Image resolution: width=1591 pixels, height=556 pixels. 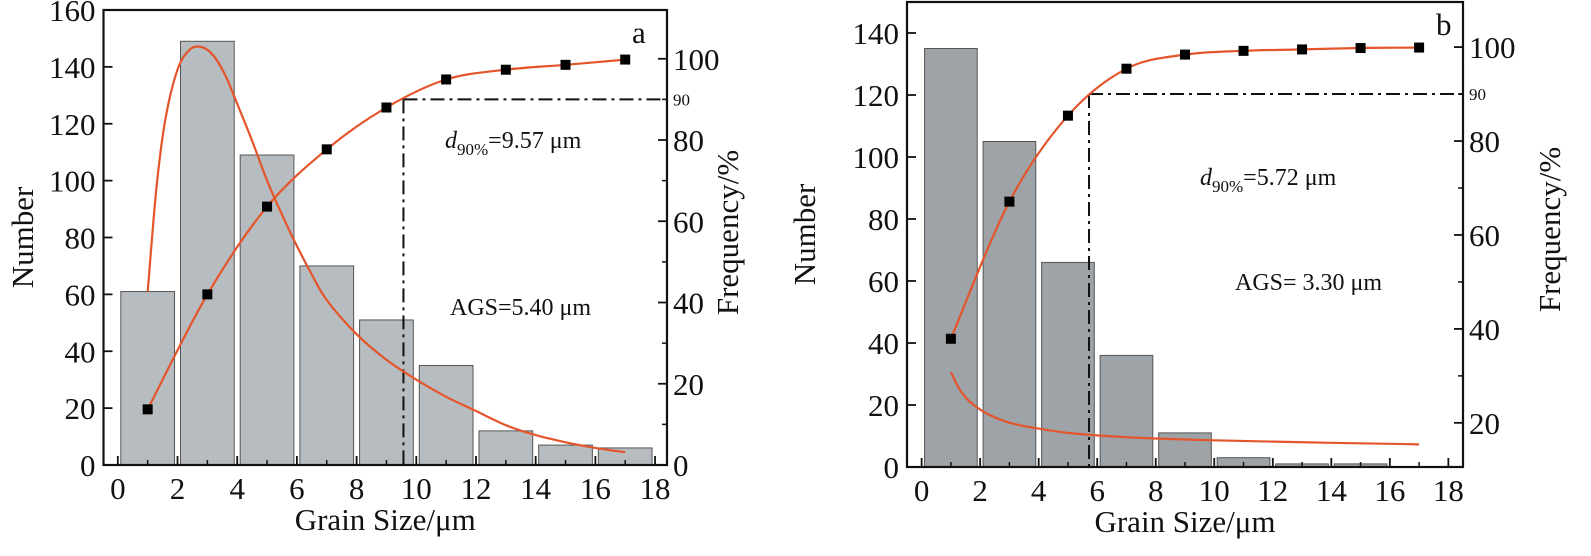 What do you see at coordinates (534, 141) in the screenshot?
I see `d90-value: =9.57 μm` at bounding box center [534, 141].